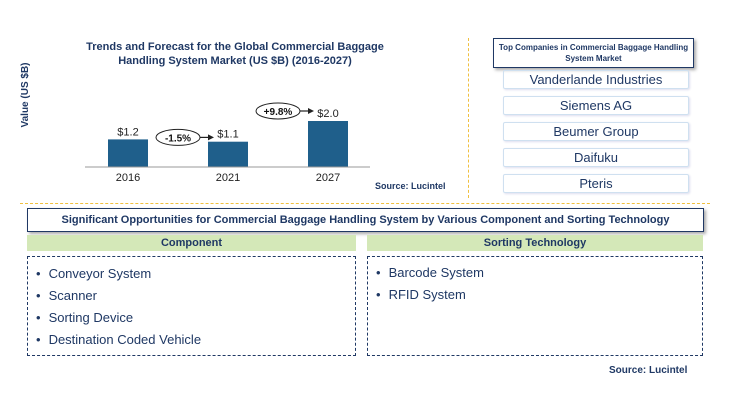 This screenshot has height=403, width=732. What do you see at coordinates (535, 306) in the screenshot?
I see `sorting-list-box: Barcode System RFID System` at bounding box center [535, 306].